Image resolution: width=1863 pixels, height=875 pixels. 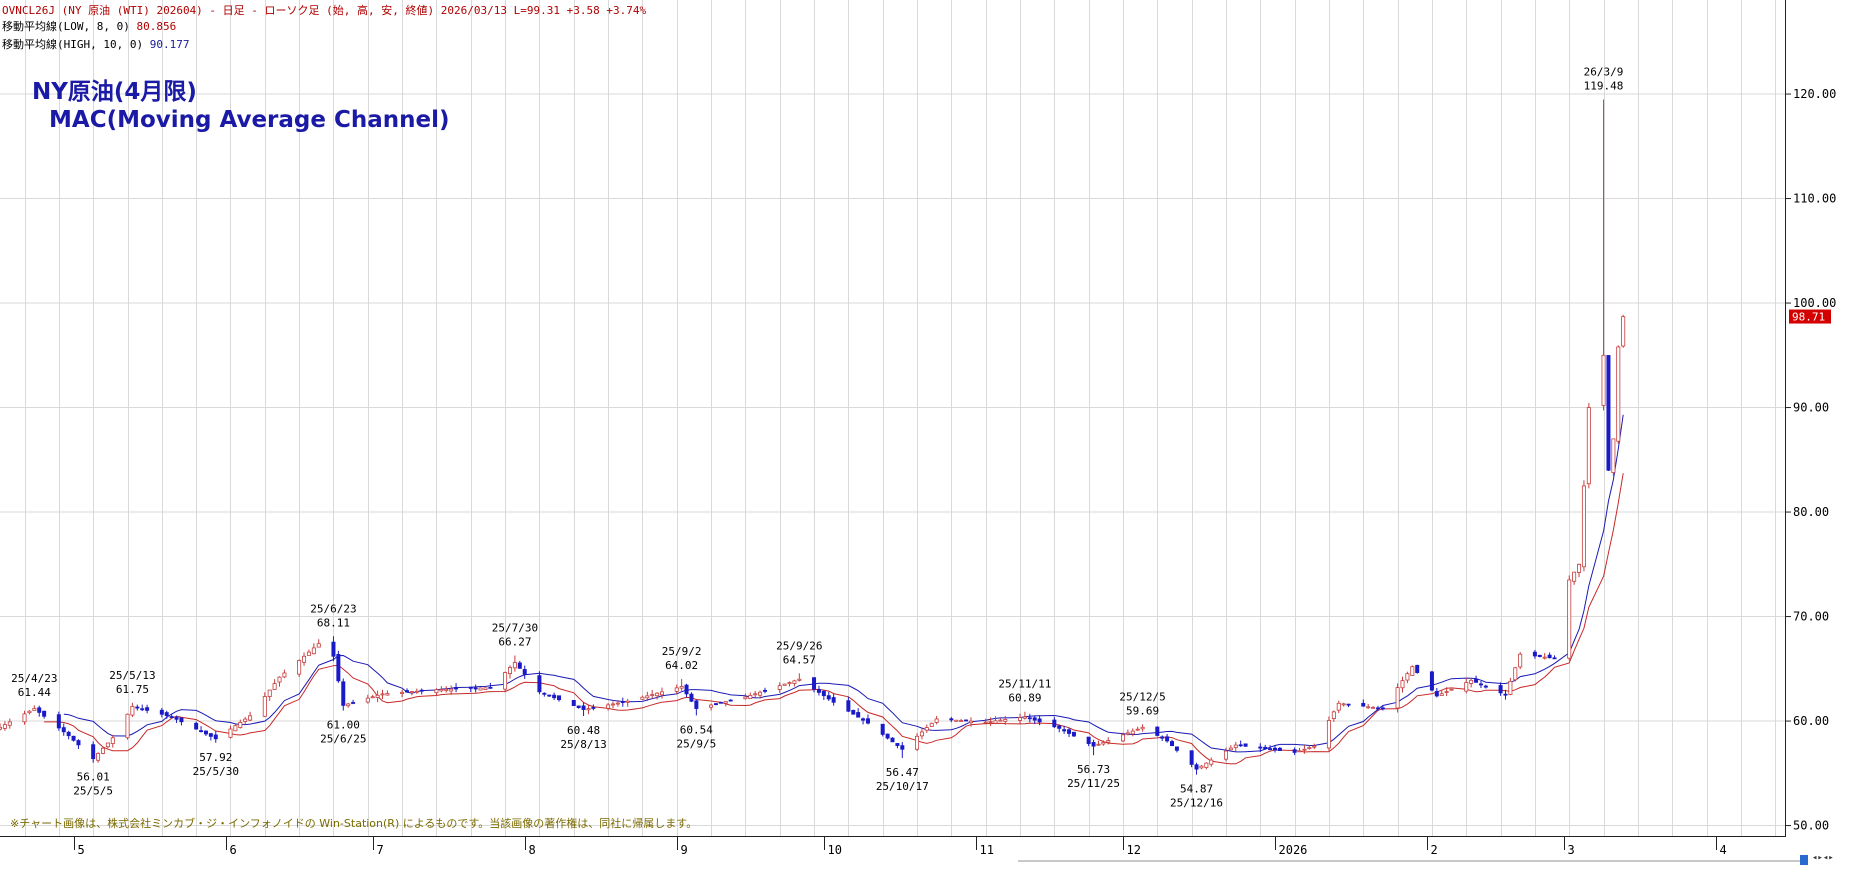 I want to click on chart-scrollbar, so click(x=1413, y=861).